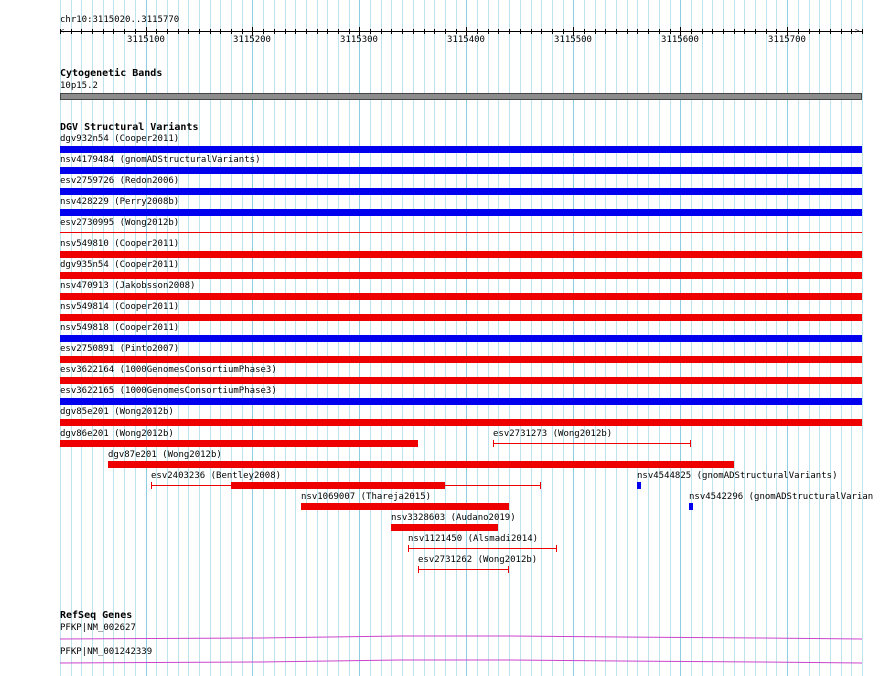 This screenshot has width=890, height=676. I want to click on ruler-tick-label: 3115700, so click(787, 40).